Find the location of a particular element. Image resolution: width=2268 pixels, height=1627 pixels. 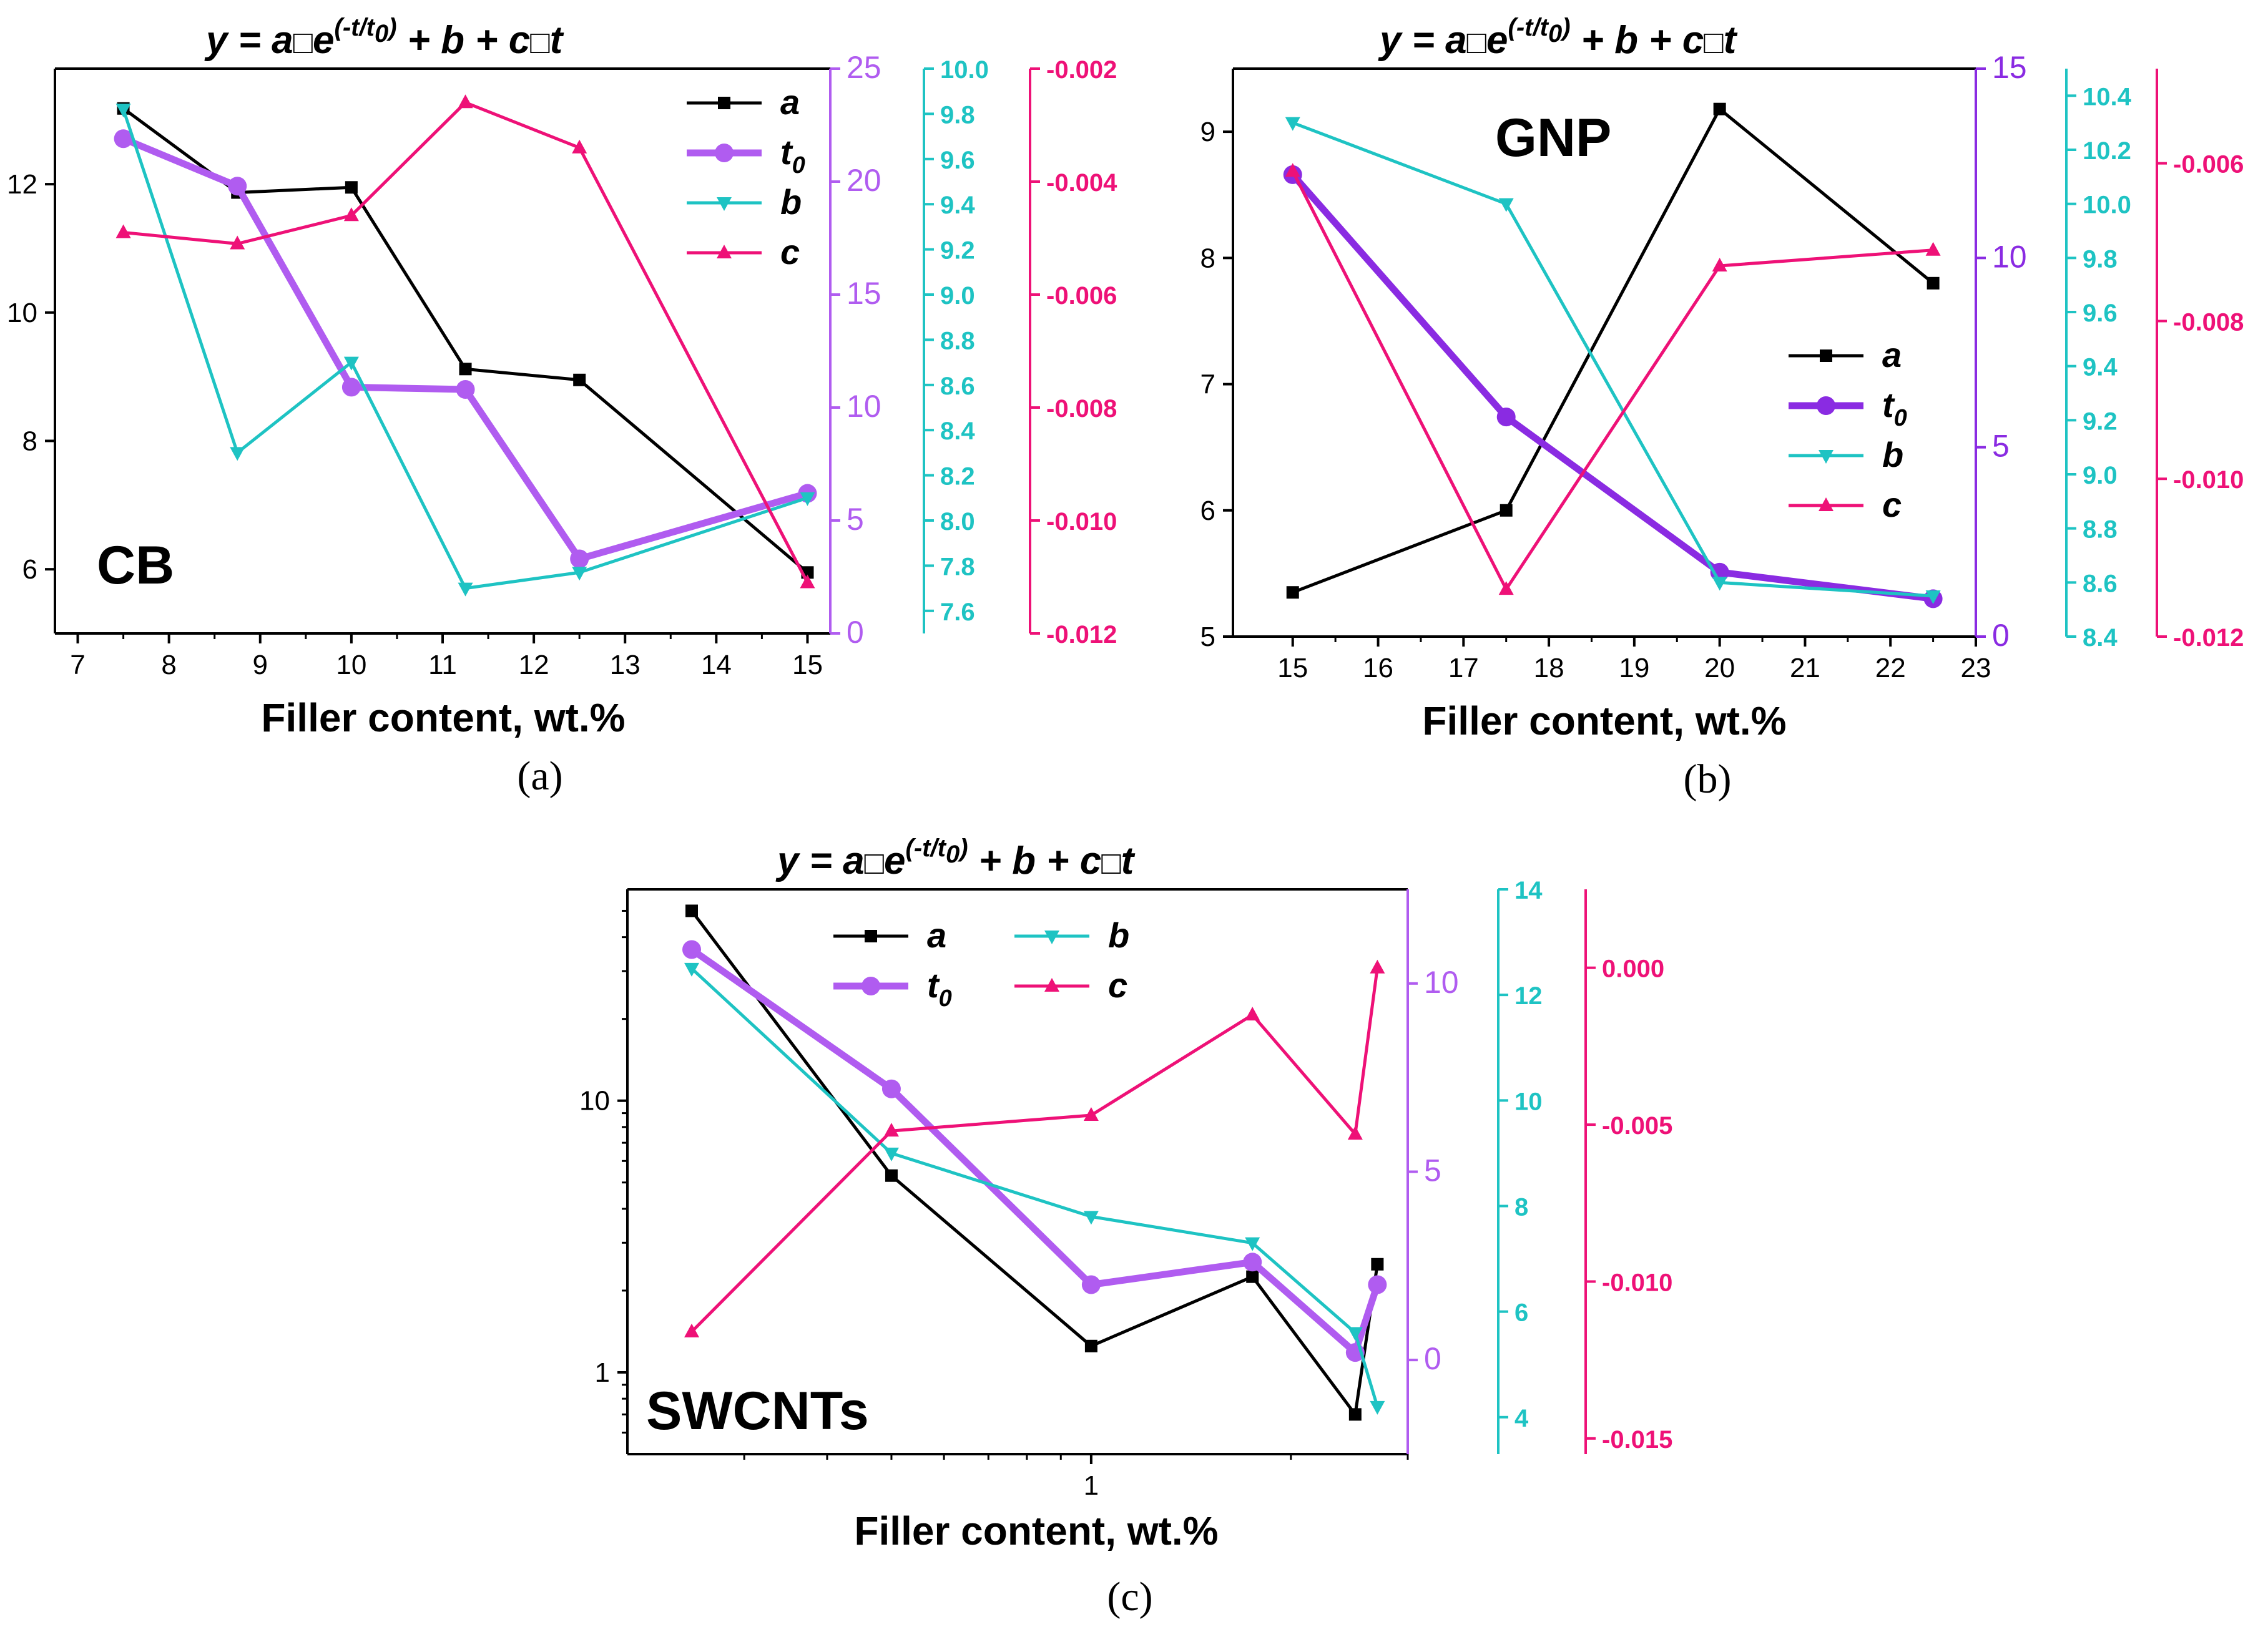

y-tick-label: 12 is located at coordinates (1529, 996).